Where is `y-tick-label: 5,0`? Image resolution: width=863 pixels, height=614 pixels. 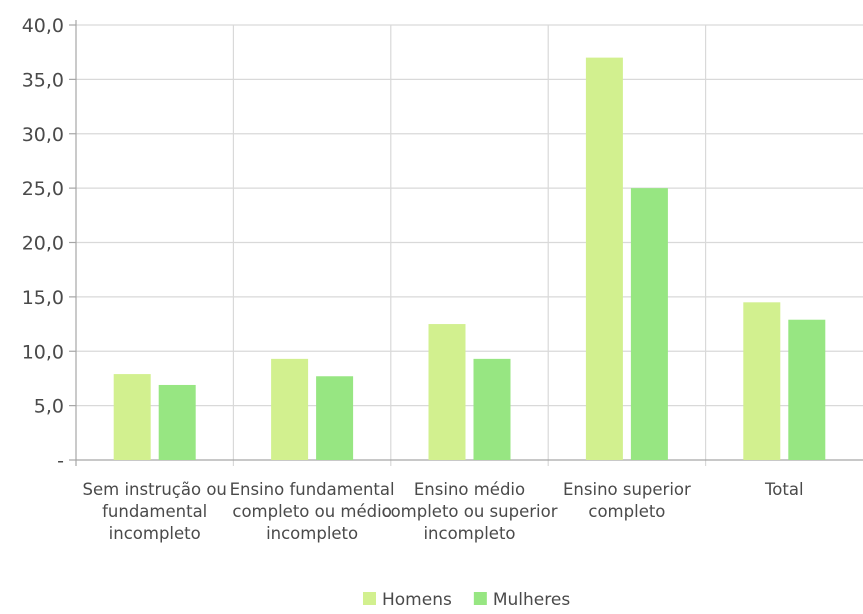 y-tick-label: 5,0 is located at coordinates (49, 407).